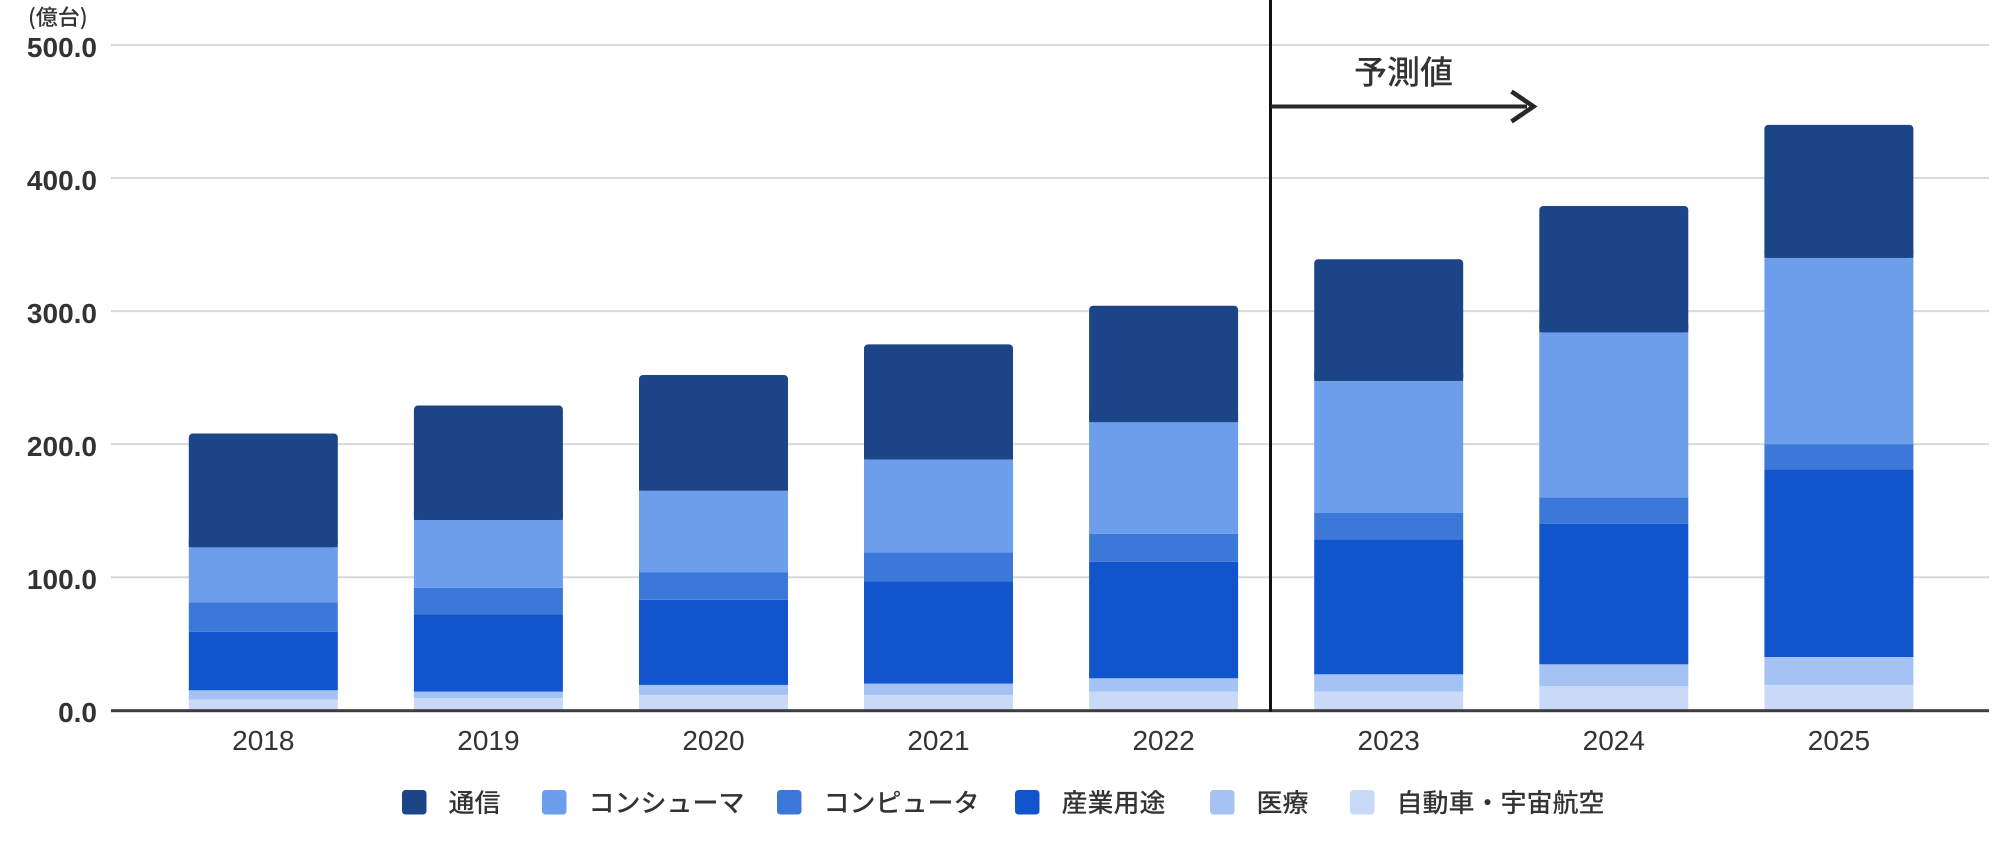 Image resolution: width=2000 pixels, height=845 pixels. What do you see at coordinates (62, 180) in the screenshot?
I see `svg-text: 400.0` at bounding box center [62, 180].